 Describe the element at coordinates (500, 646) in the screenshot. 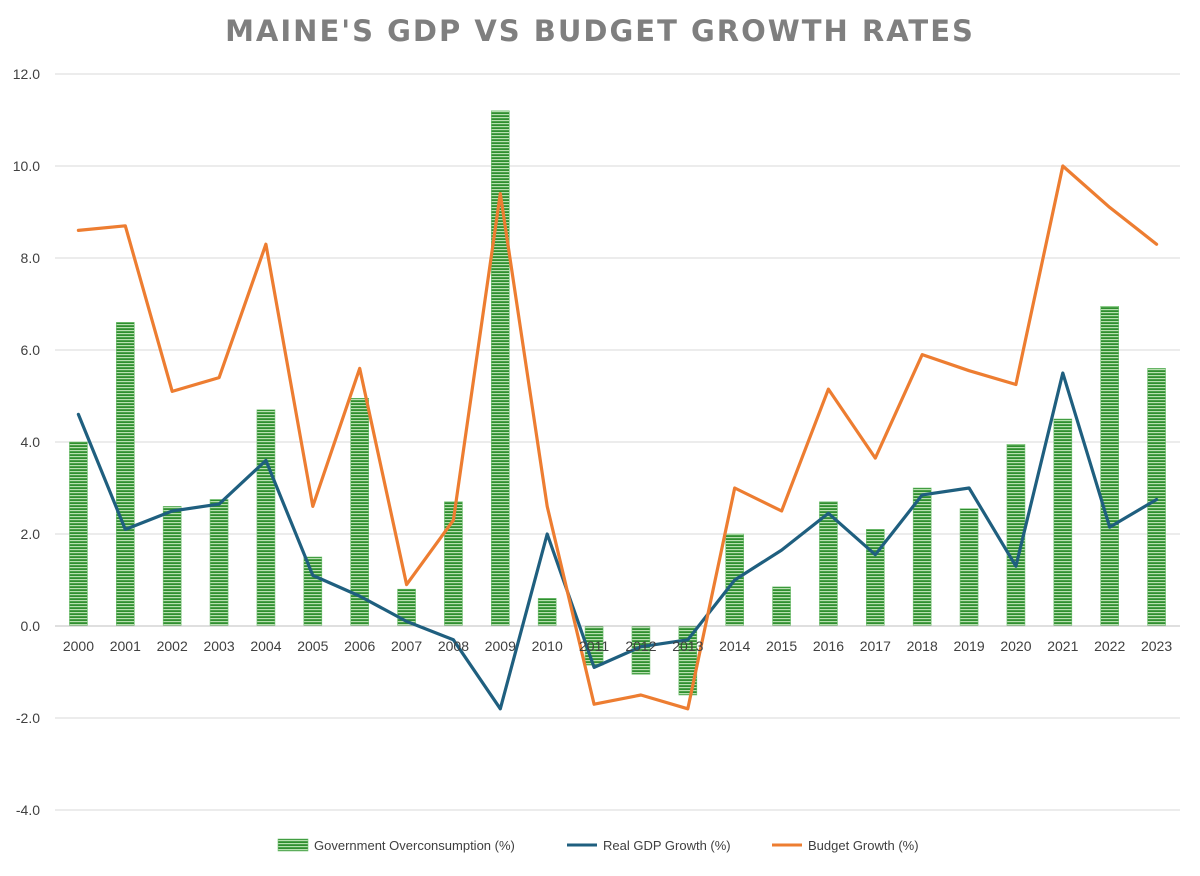

I see `x-tick-label: 2009` at that location.